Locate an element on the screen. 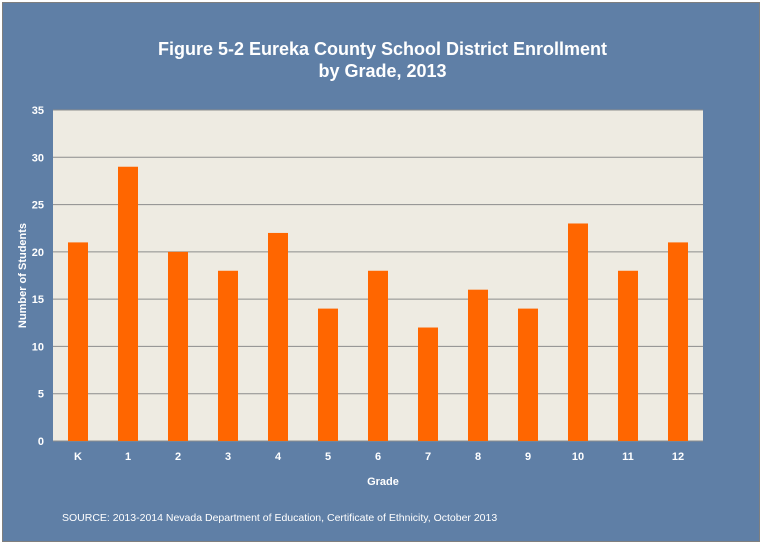  y-tick-label: 25 is located at coordinates (38, 206).